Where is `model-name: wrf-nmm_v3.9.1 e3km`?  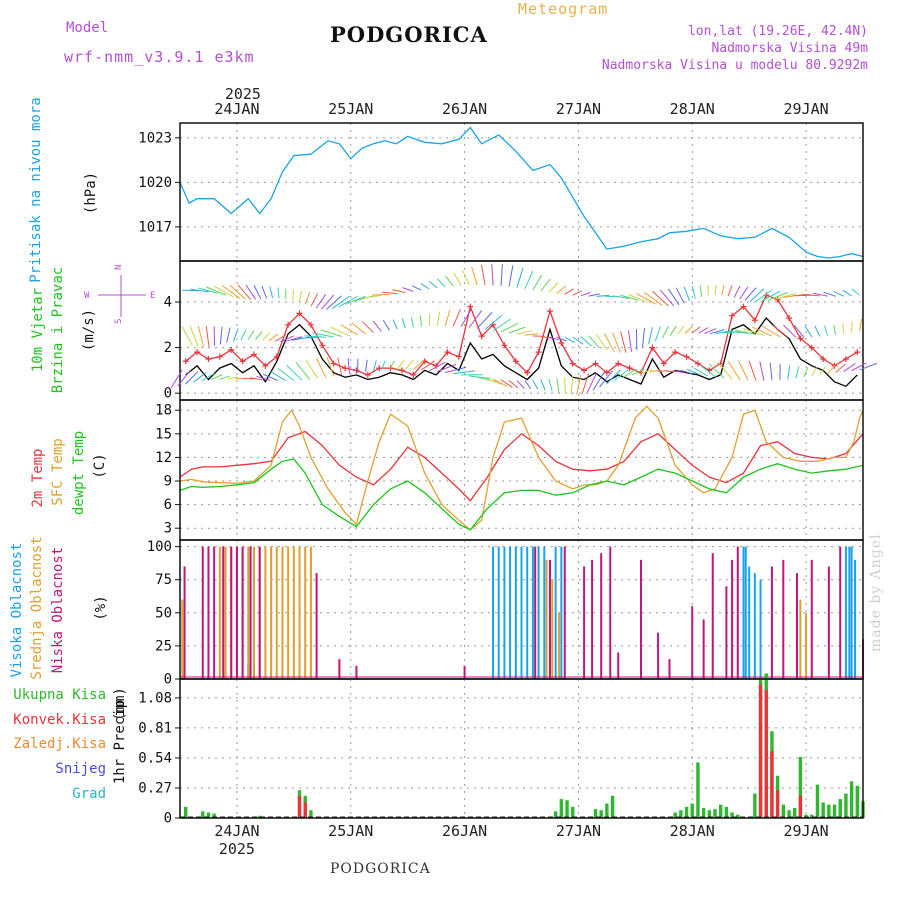 model-name: wrf-nmm_v3.9.1 e3km is located at coordinates (159, 57).